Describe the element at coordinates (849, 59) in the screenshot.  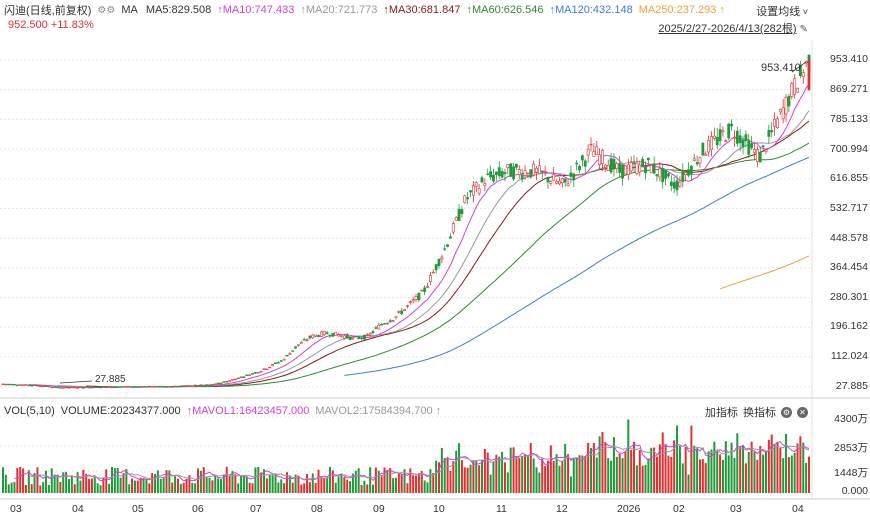
I see `price-tick: 953.410` at that location.